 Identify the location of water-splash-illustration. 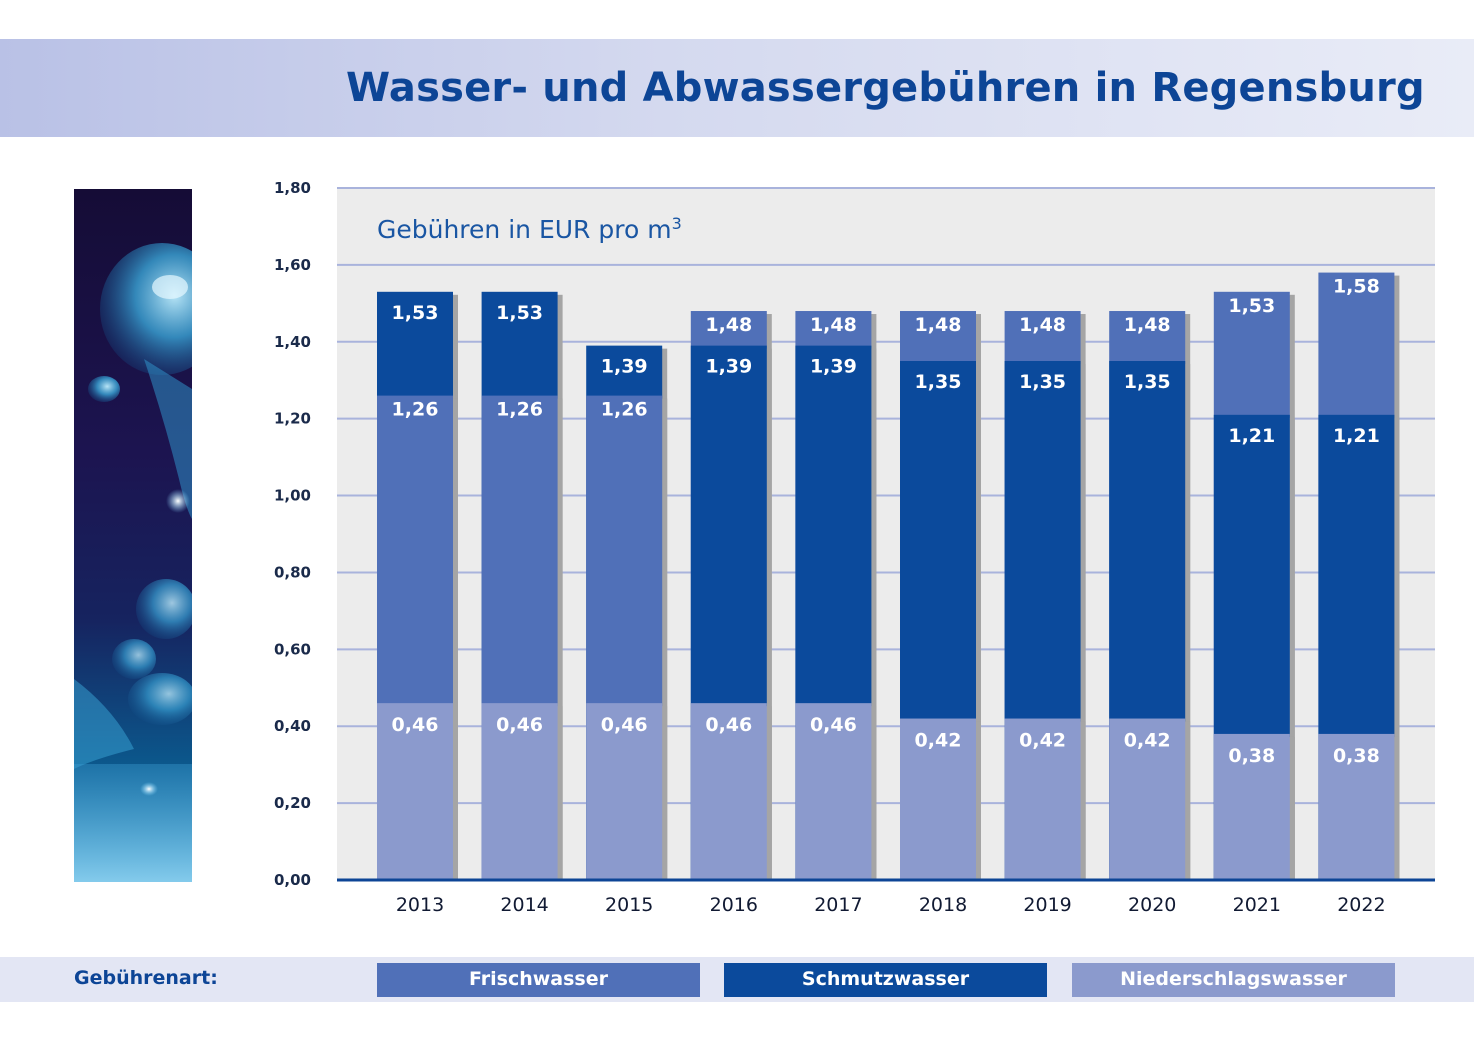
(133, 562).